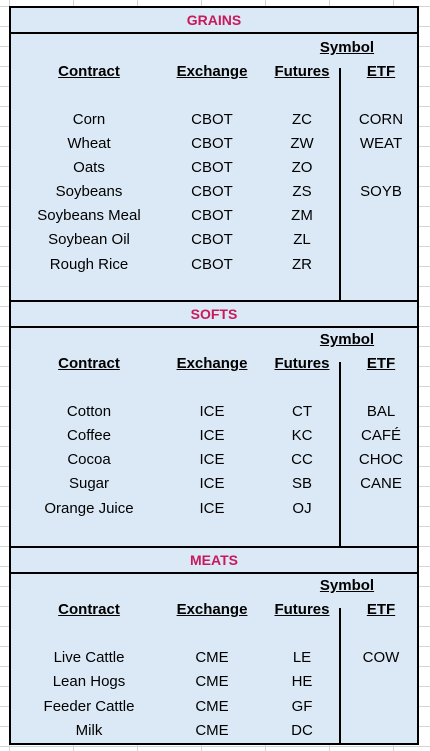 This screenshot has width=430, height=751. What do you see at coordinates (302, 706) in the screenshot?
I see `futures-cell: GF` at bounding box center [302, 706].